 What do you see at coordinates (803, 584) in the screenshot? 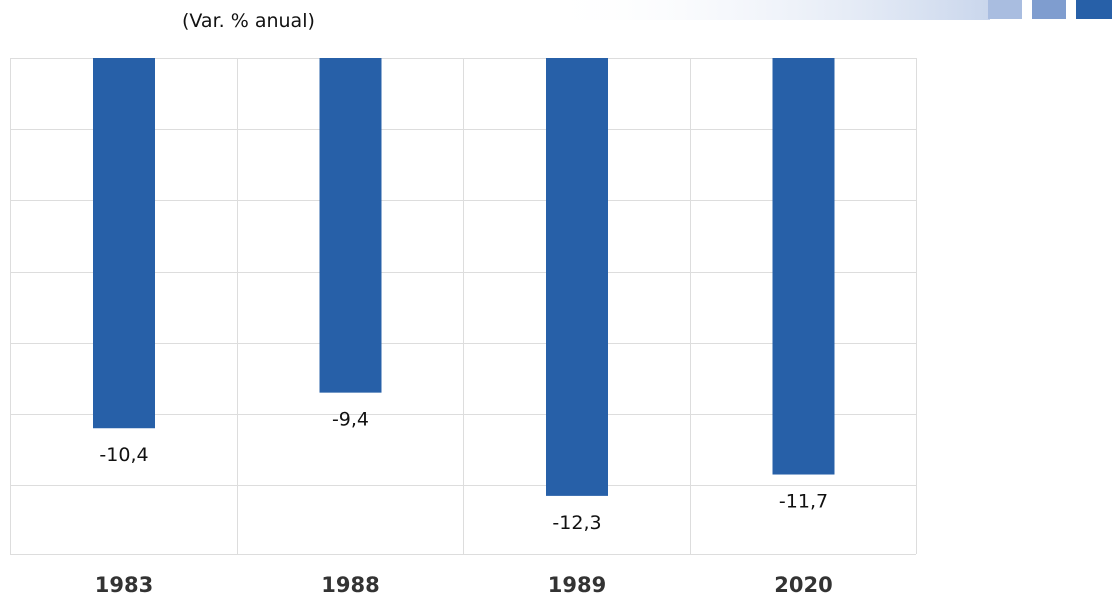
I see `category-label-2020: 2020` at bounding box center [803, 584].